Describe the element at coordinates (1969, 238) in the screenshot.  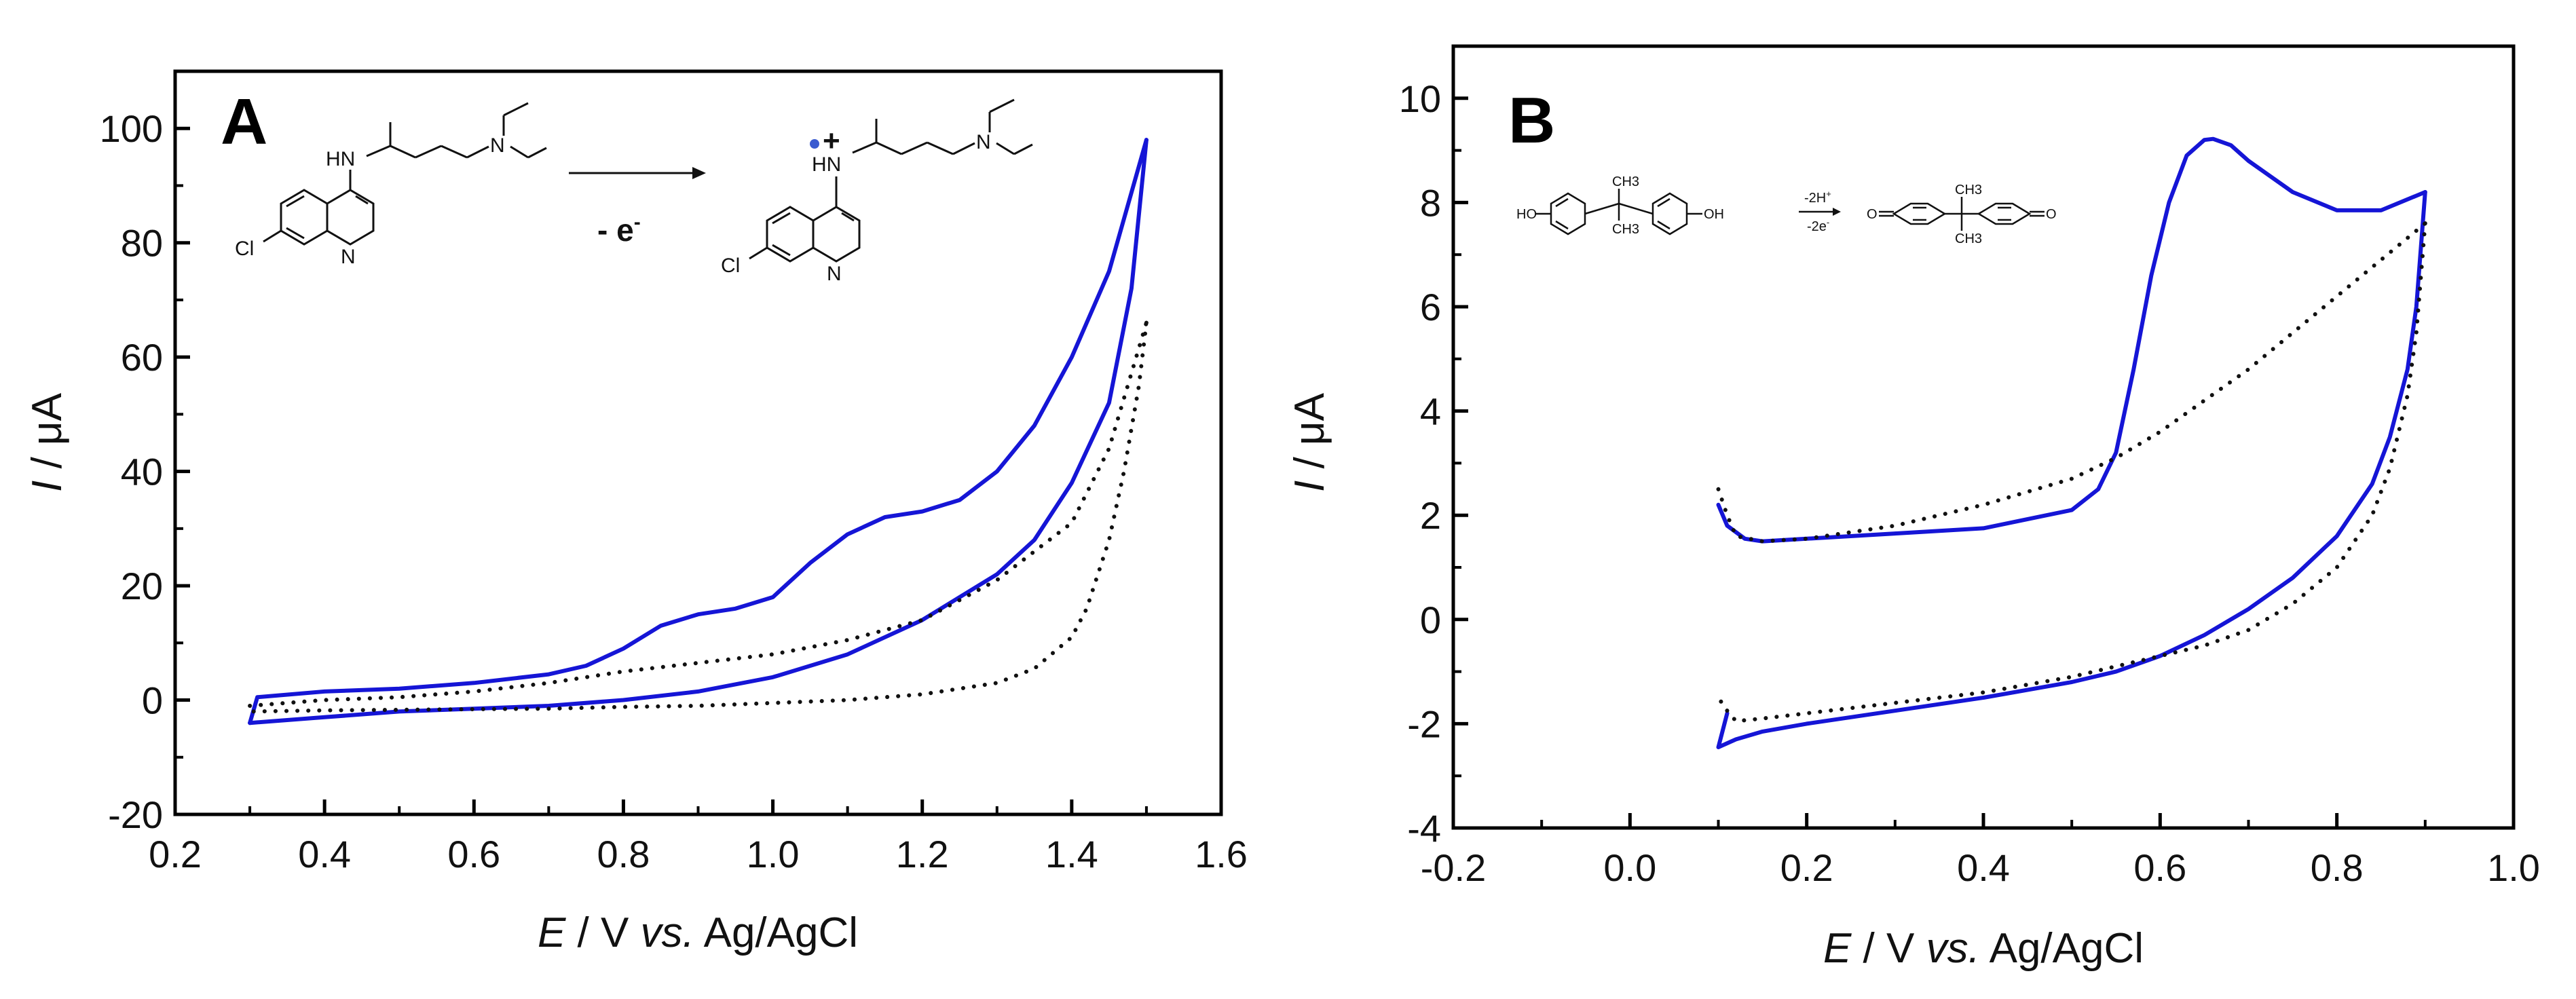
I see `quinone-methide-ch3-bottom: CH3` at that location.